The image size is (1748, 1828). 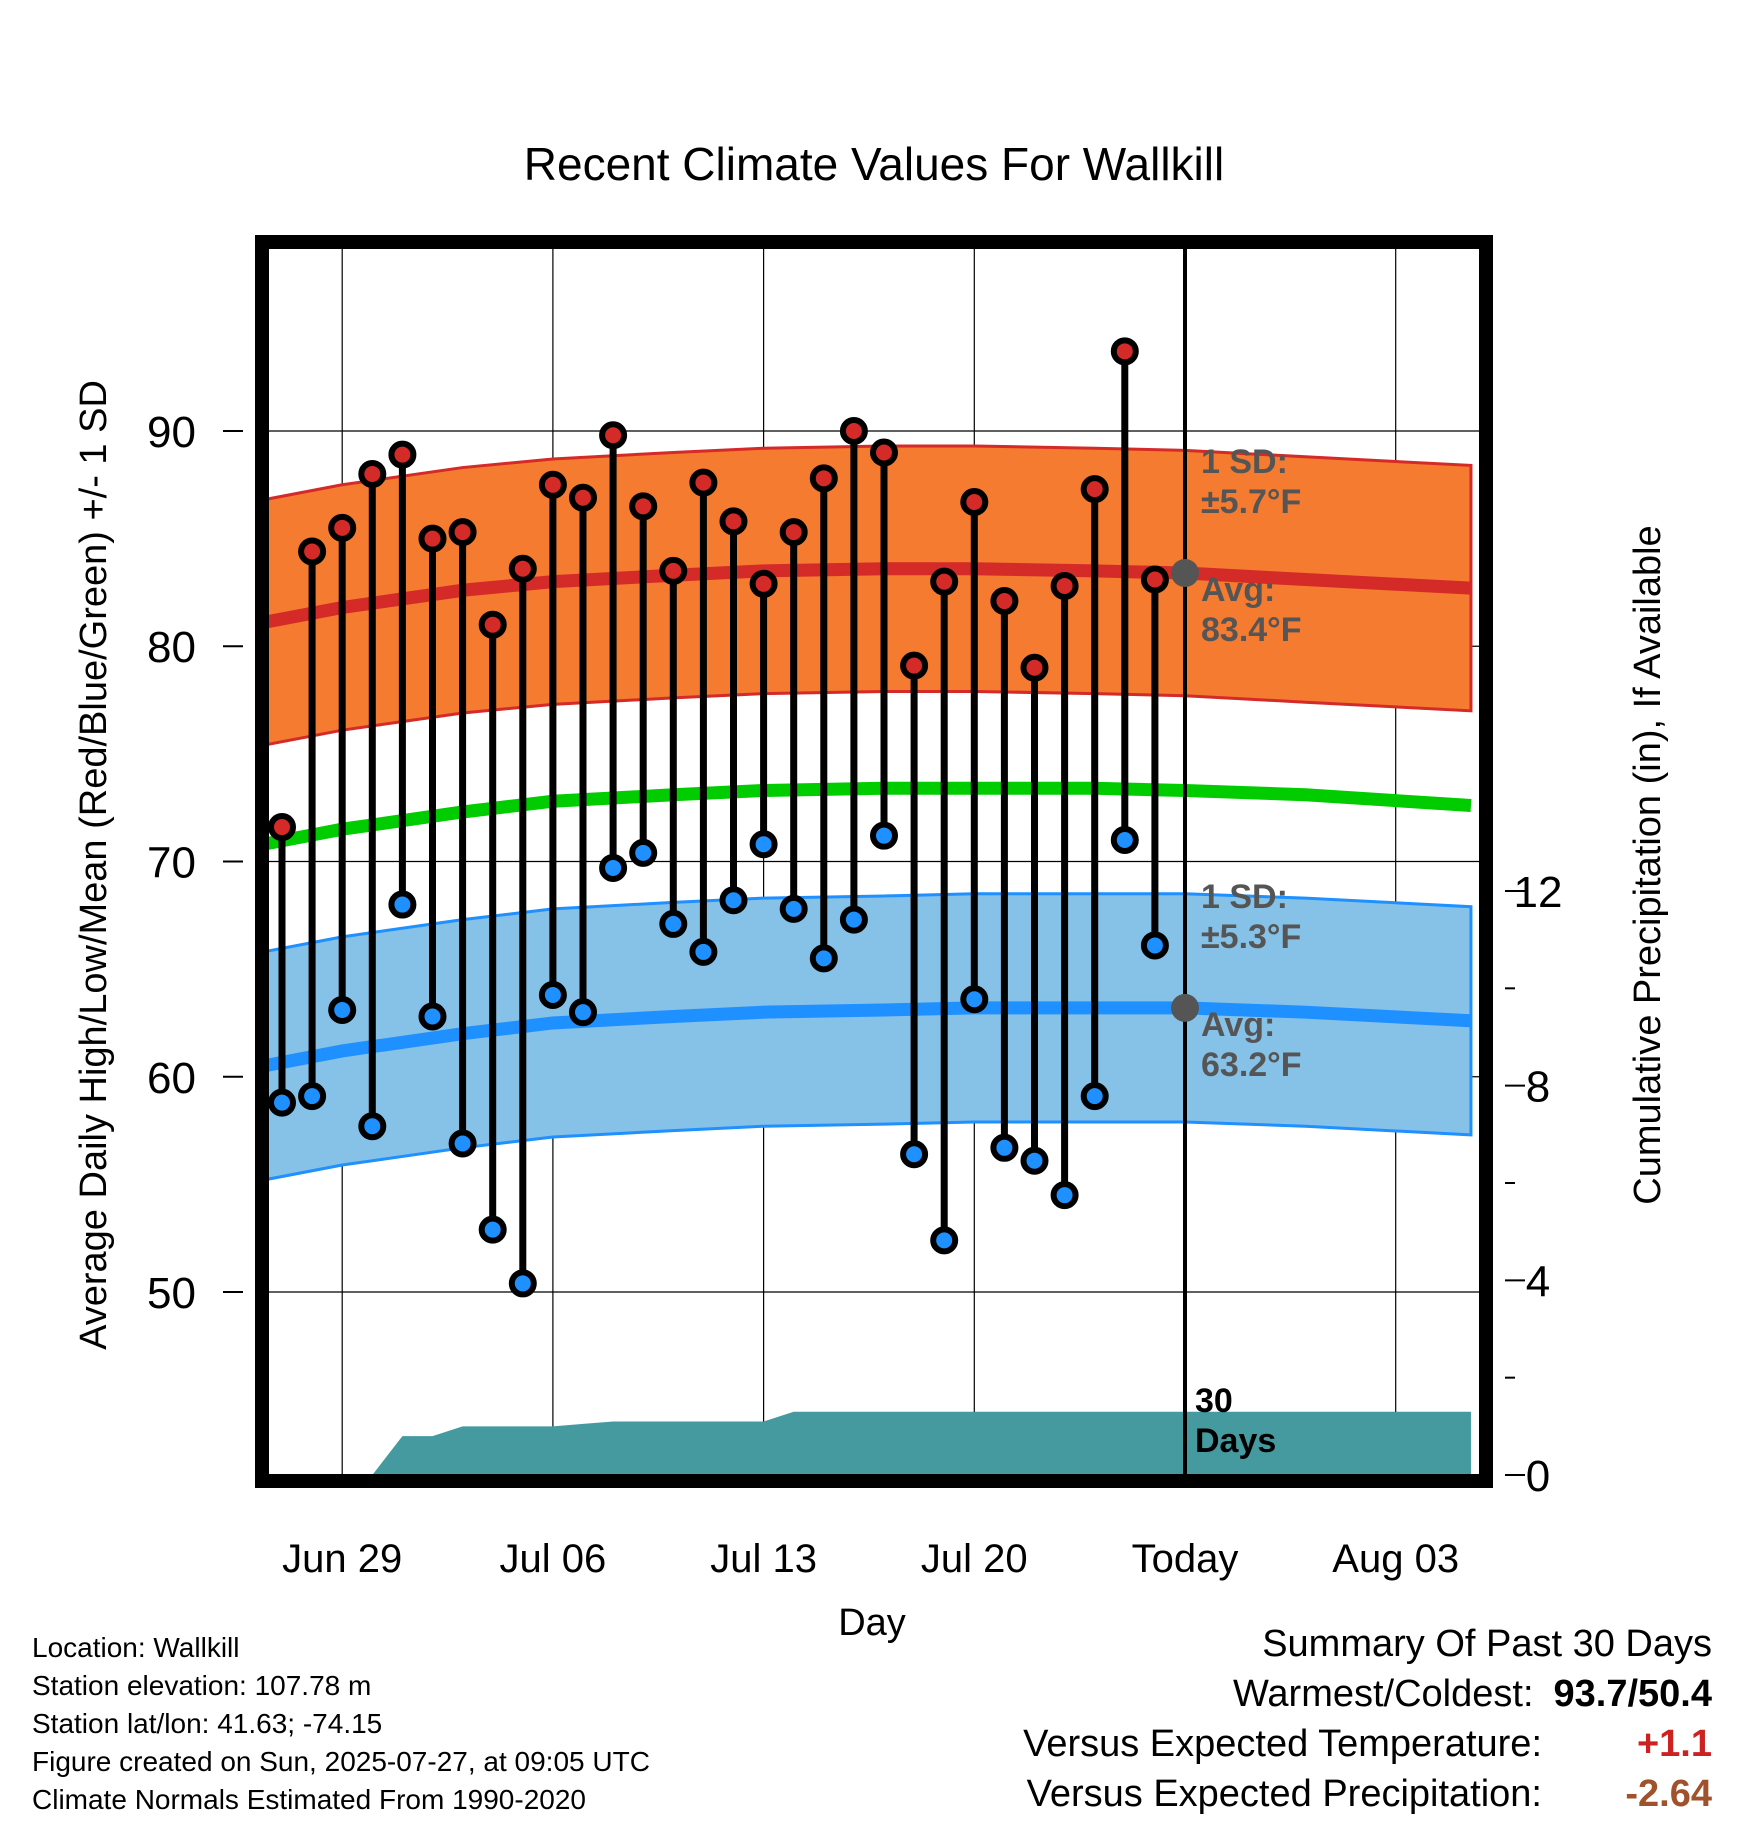 What do you see at coordinates (171, 432) in the screenshot?
I see `y-tick-label: 90` at bounding box center [171, 432].